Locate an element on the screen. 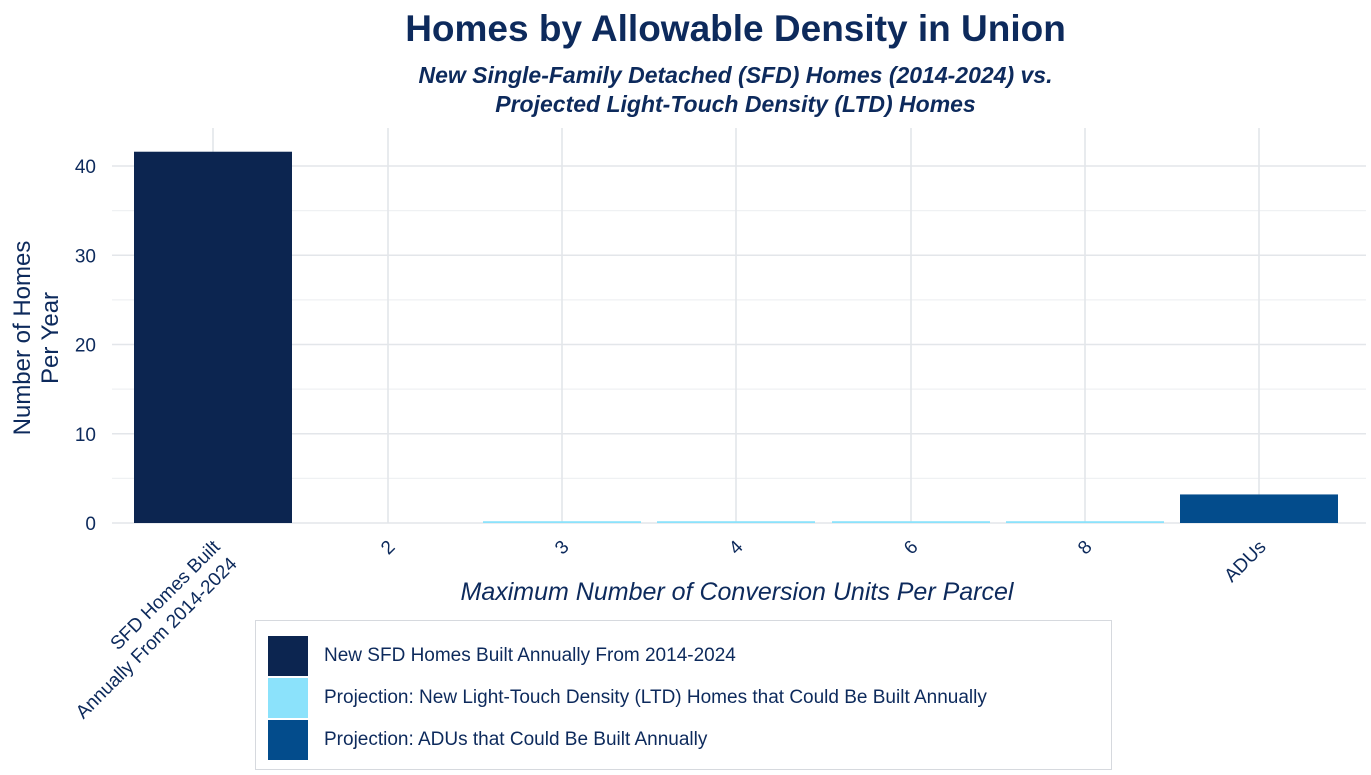 This screenshot has height=775, width=1371. x-tick-label: 6 is located at coordinates (911, 548).